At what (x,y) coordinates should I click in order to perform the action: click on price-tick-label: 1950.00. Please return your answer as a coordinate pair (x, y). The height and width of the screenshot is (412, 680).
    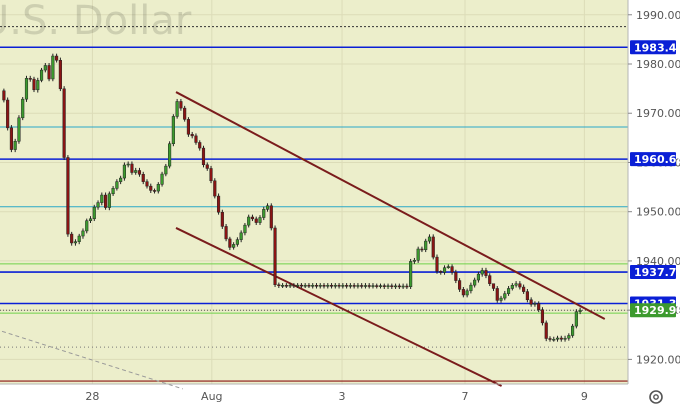
    Looking at the image, I should click on (658, 212).